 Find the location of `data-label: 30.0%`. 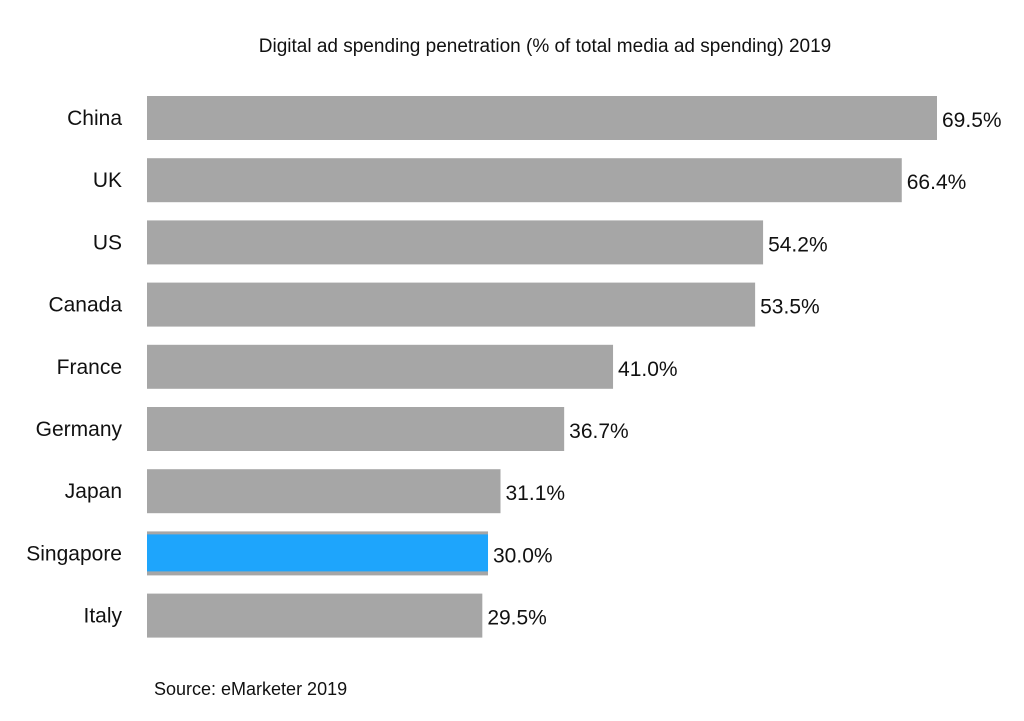

data-label: 30.0% is located at coordinates (523, 555).